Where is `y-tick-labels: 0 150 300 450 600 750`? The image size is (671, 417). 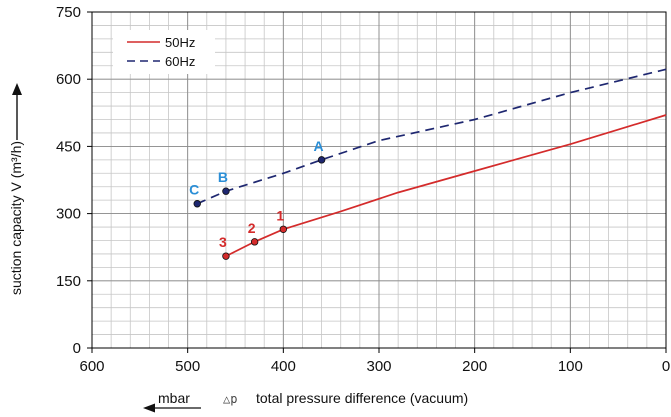
y-tick-labels: 0 150 300 450 600 750 is located at coordinates (68, 180).